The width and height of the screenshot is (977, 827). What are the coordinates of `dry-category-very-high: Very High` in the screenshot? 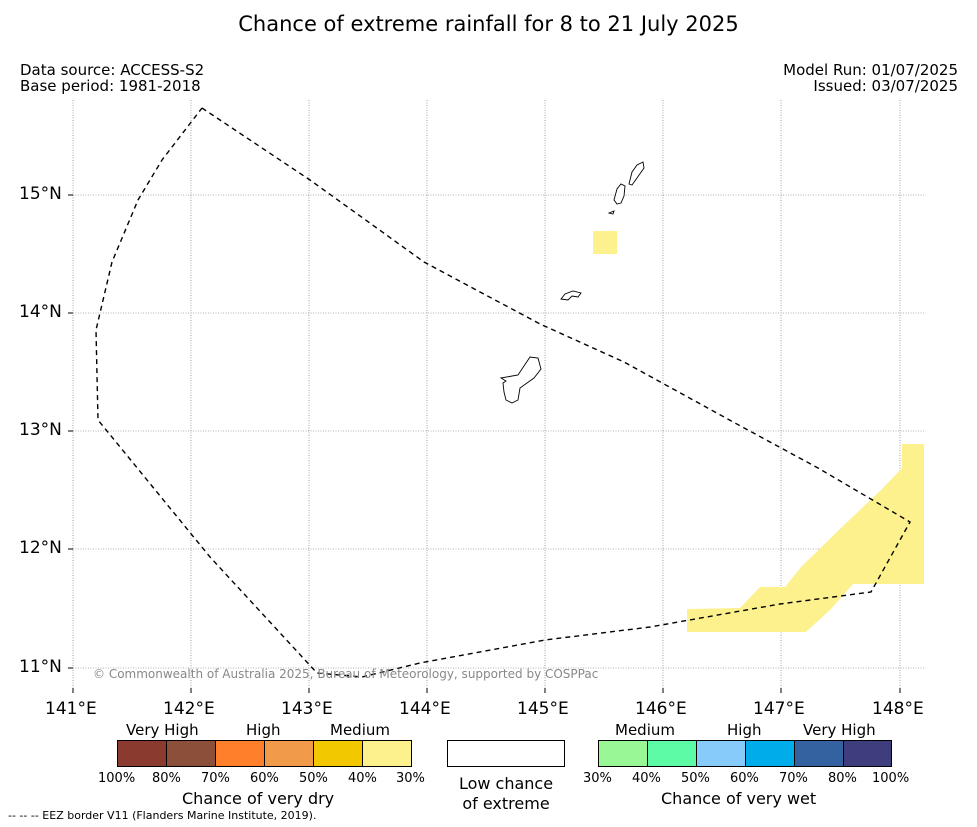 It's located at (162, 730).